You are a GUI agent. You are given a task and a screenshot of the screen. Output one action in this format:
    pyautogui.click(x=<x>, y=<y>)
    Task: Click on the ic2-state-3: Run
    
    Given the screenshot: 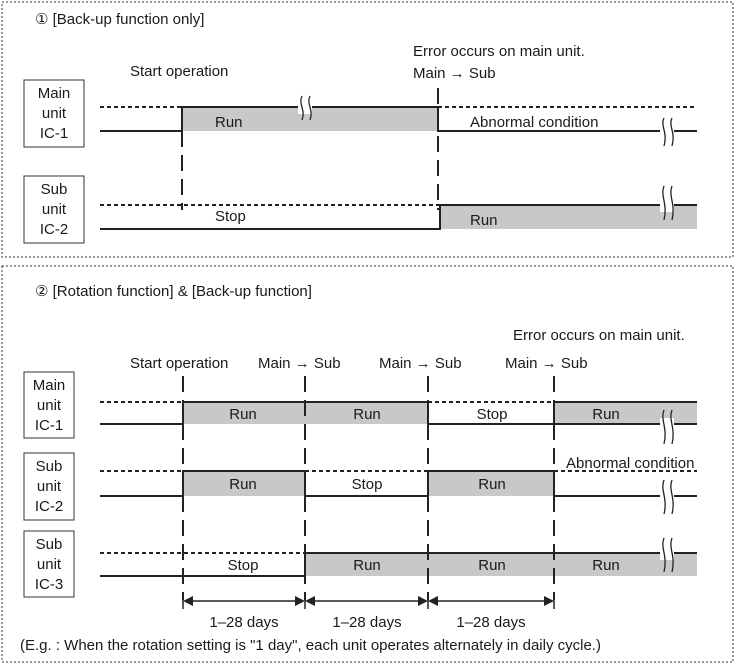 What is the action you would take?
    pyautogui.click(x=492, y=484)
    